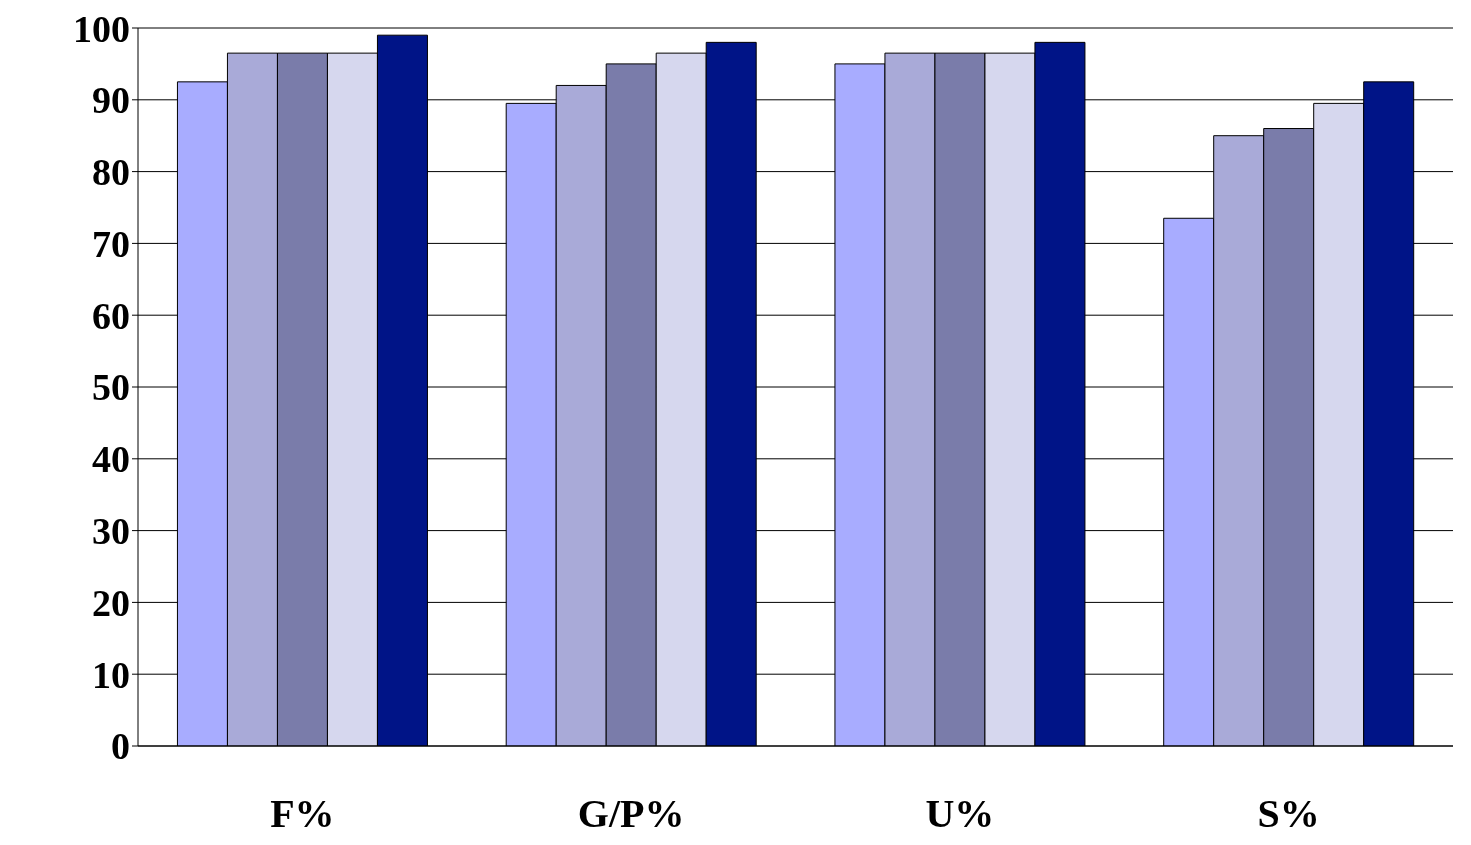 The width and height of the screenshot is (1471, 845). What do you see at coordinates (111, 172) in the screenshot?
I see `y-tick-label: 80` at bounding box center [111, 172].